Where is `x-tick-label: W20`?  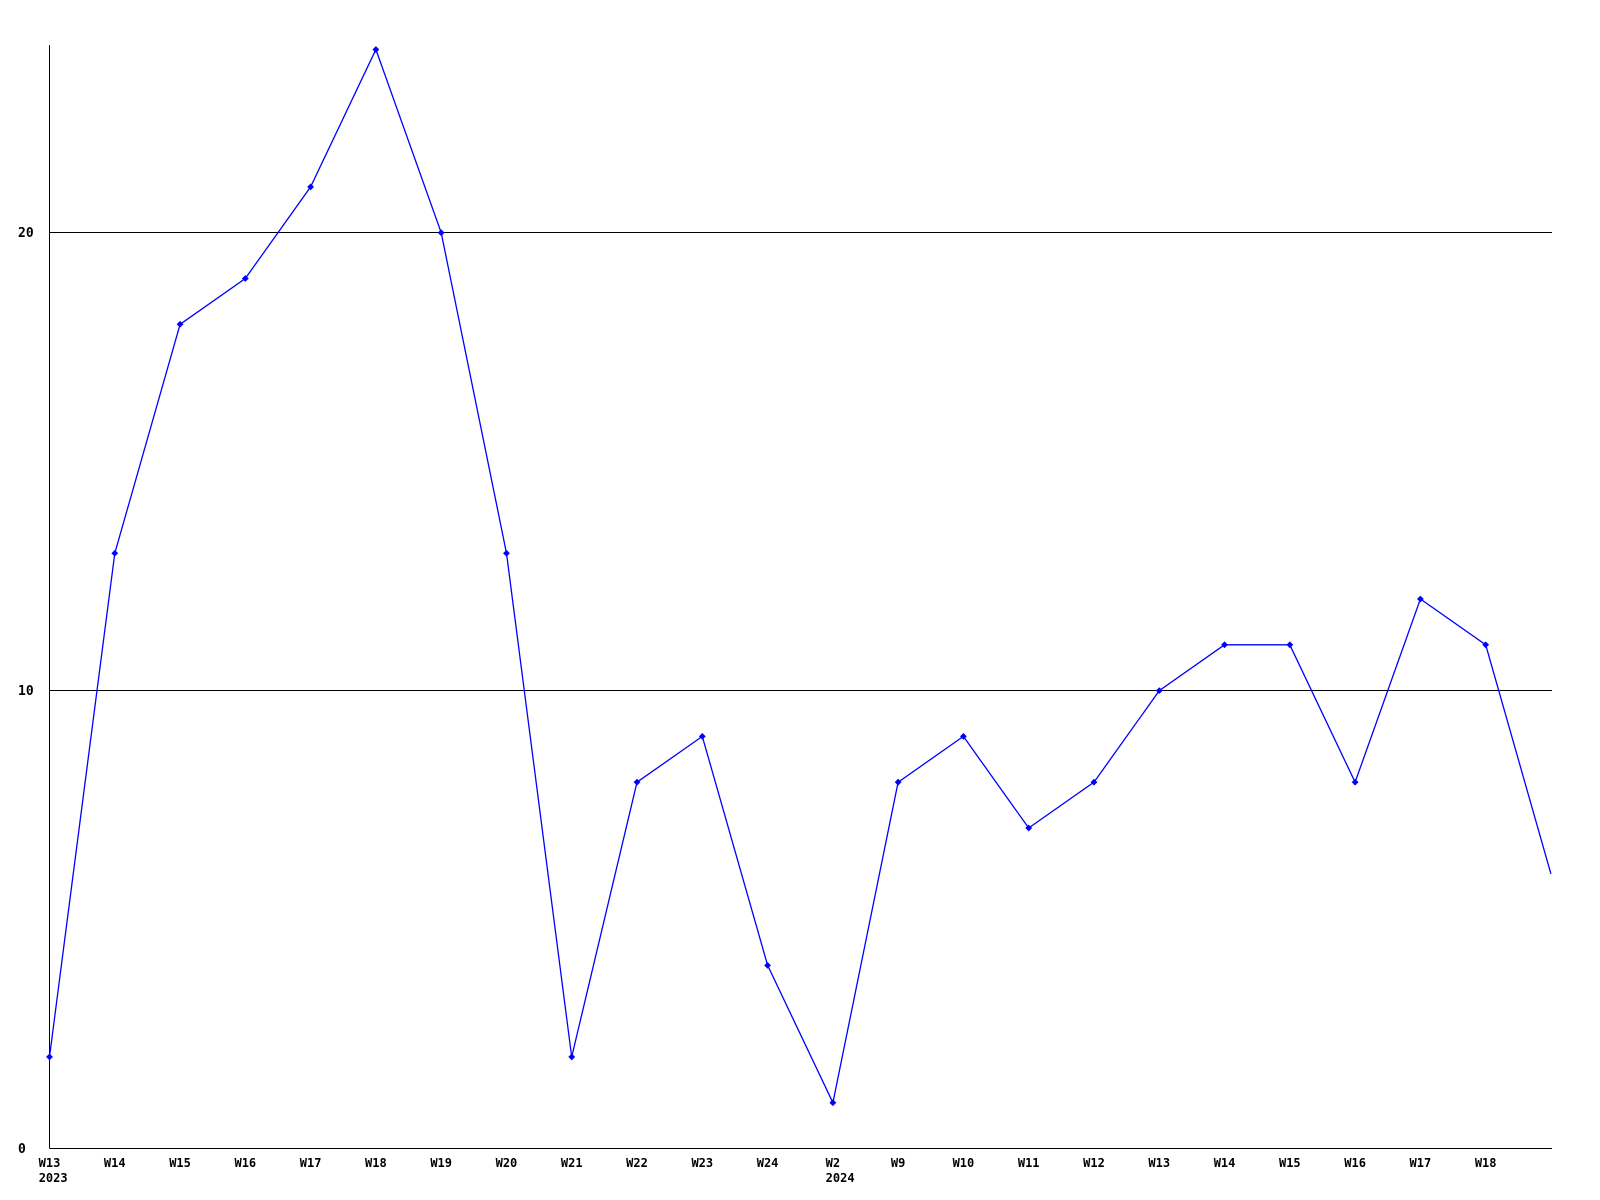
x-tick-label: W20 is located at coordinates (507, 1163).